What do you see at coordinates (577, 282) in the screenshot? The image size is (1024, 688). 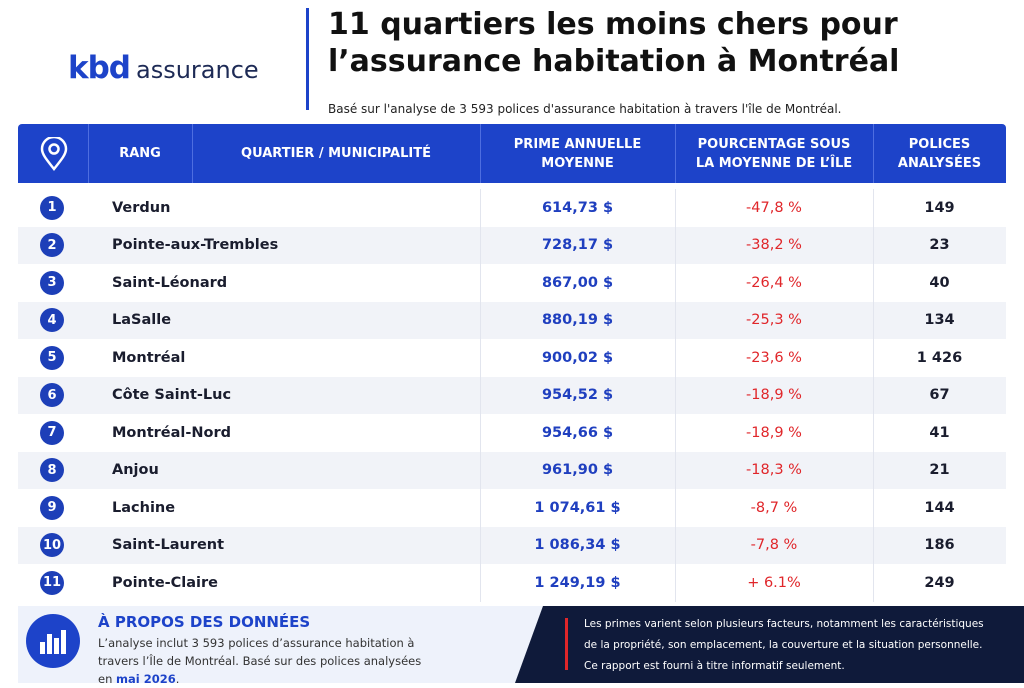 I see `premium: 867,00 $` at bounding box center [577, 282].